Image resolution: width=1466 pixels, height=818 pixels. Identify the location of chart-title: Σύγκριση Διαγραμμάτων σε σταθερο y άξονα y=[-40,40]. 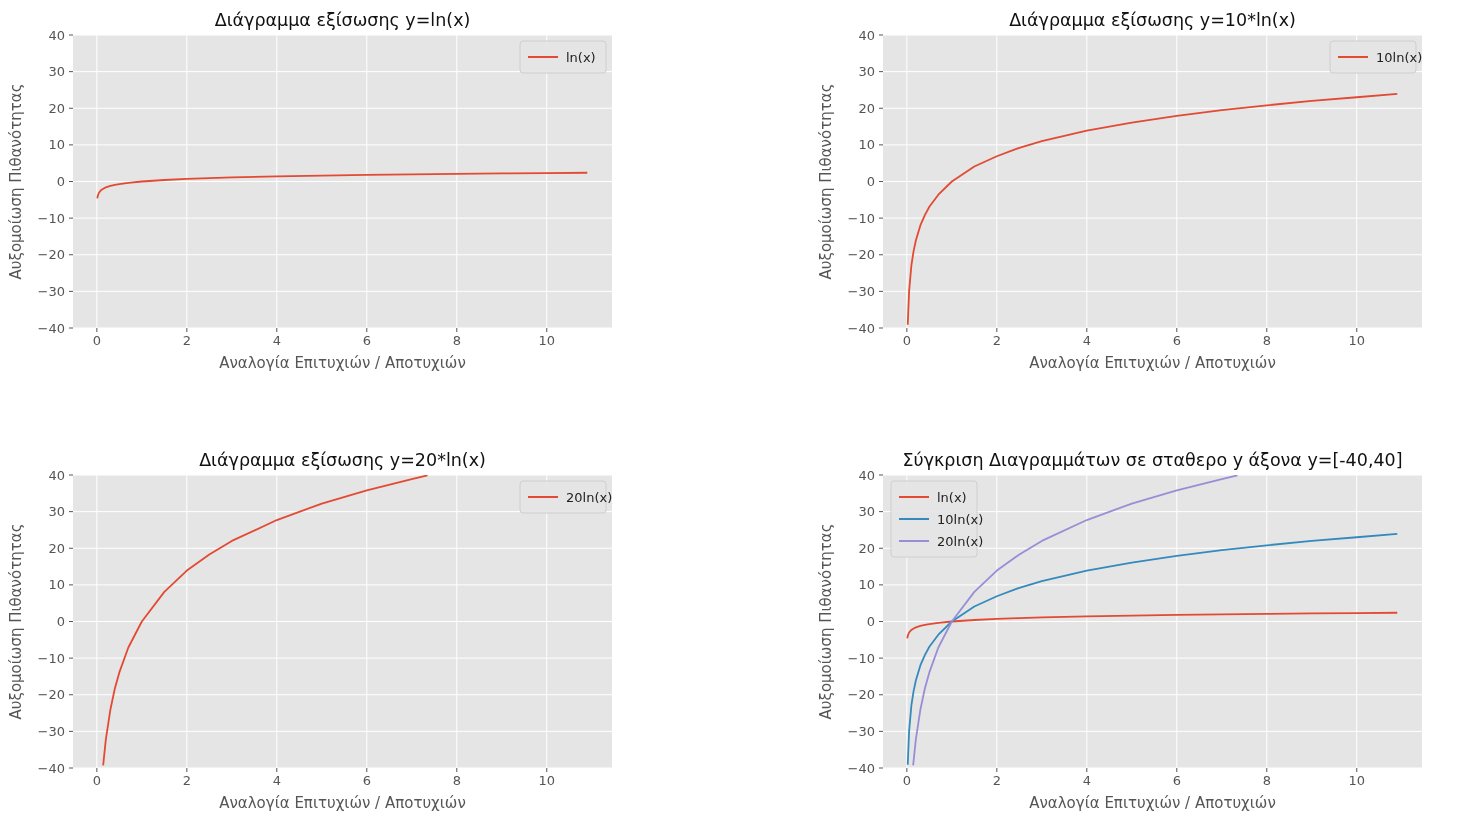
(1152, 460).